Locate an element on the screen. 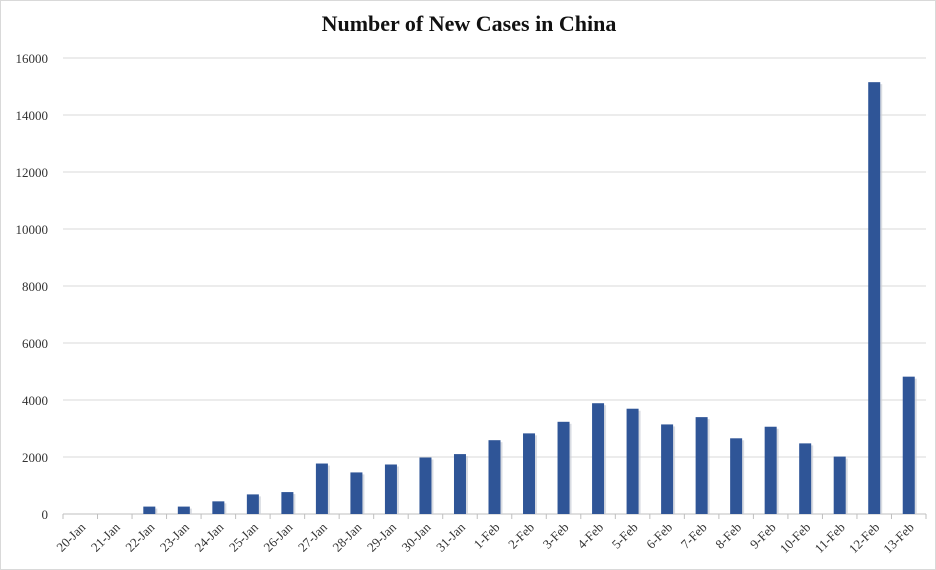 The width and height of the screenshot is (936, 570). y-tick-label: 6000 is located at coordinates (35, 343).